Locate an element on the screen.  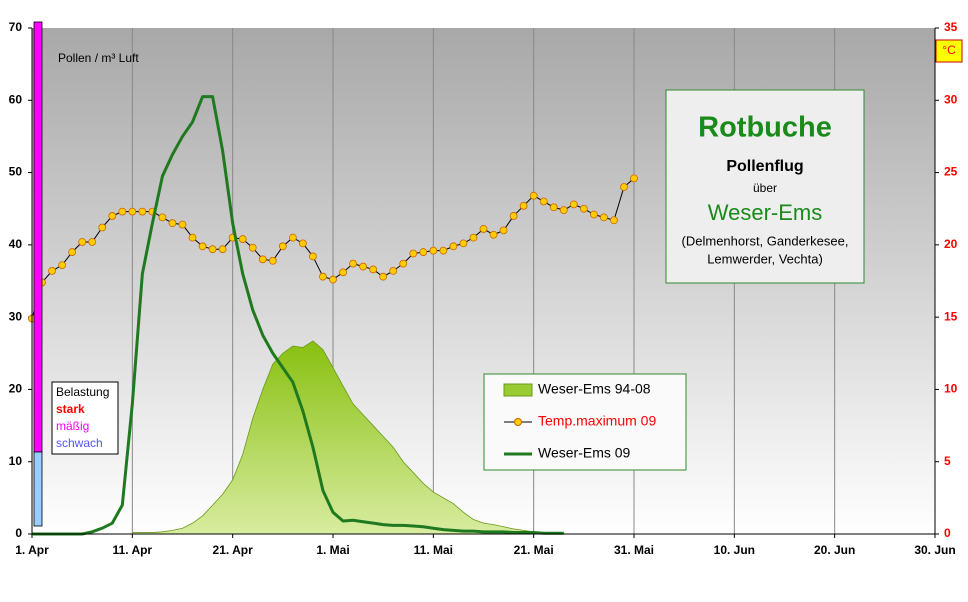
info-places: (Delmenhorst, Ganderkesee, is located at coordinates (765, 240).